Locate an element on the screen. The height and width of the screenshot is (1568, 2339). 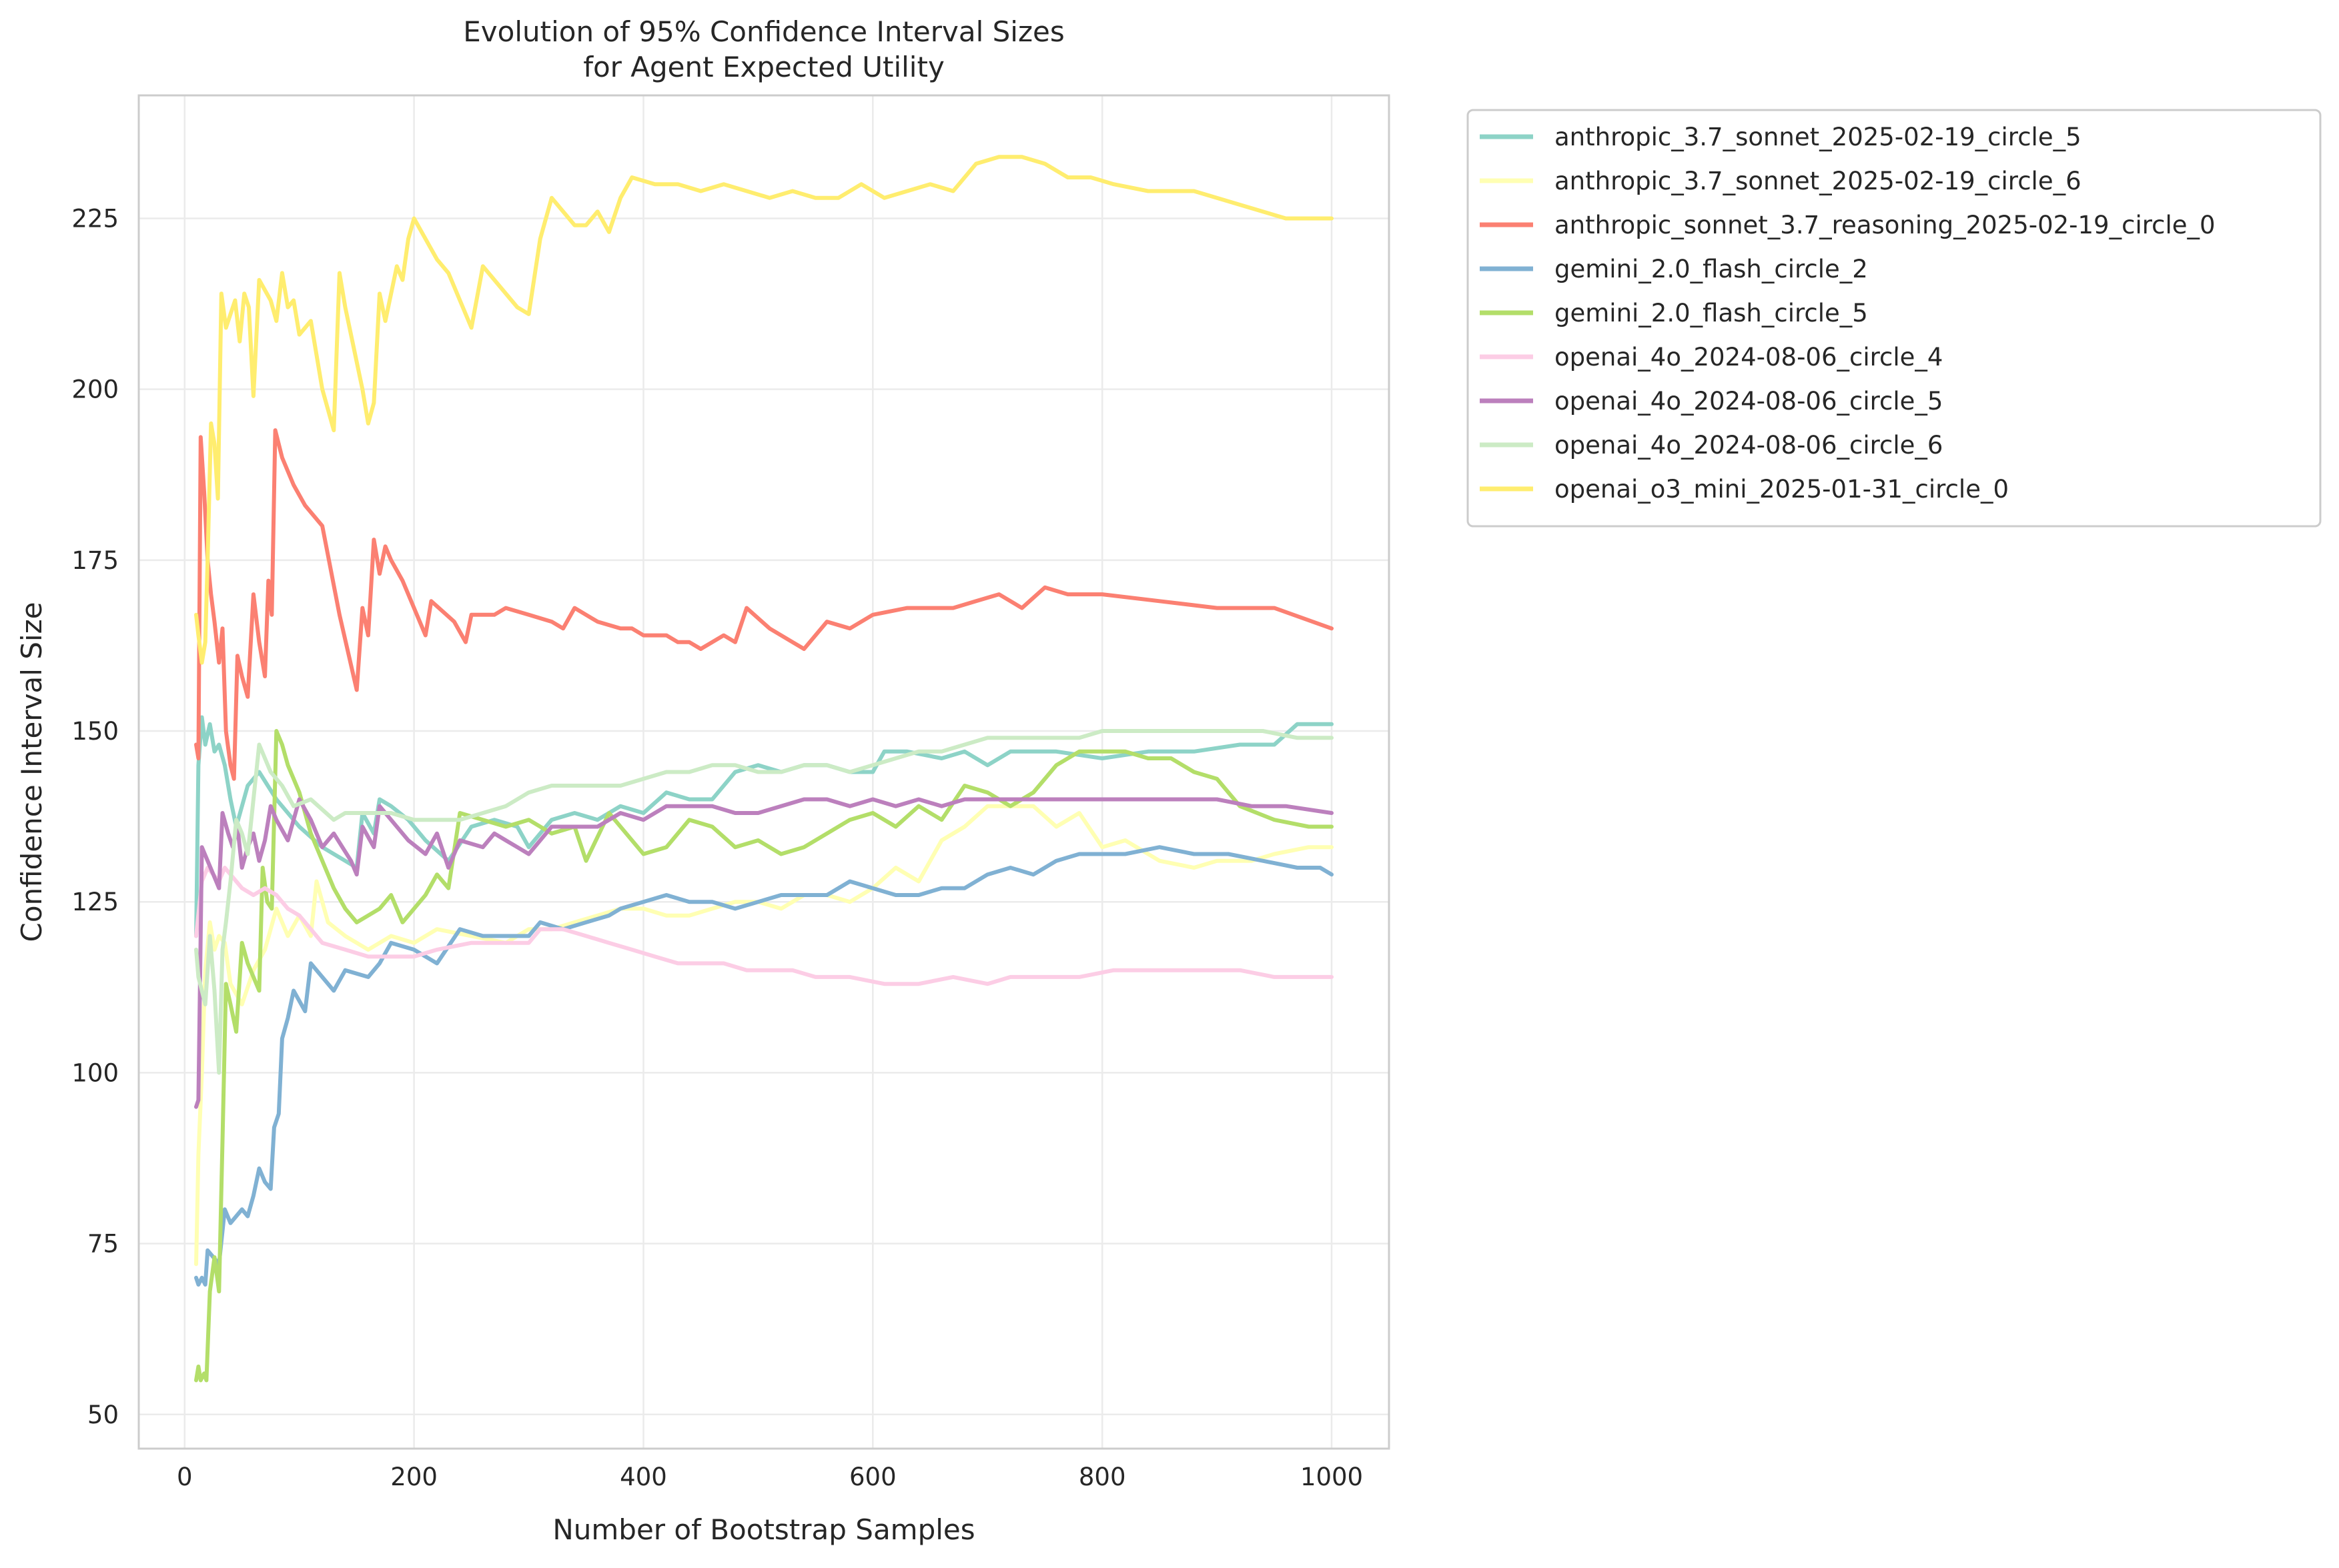
legend-label: openai_4o_2024-08-06_circle_5 is located at coordinates (1748, 401).